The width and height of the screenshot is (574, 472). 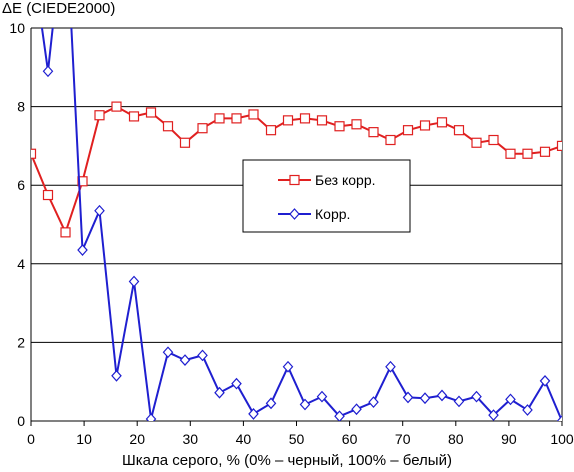 I want to click on legend-label-2: Корр., so click(x=332, y=214).